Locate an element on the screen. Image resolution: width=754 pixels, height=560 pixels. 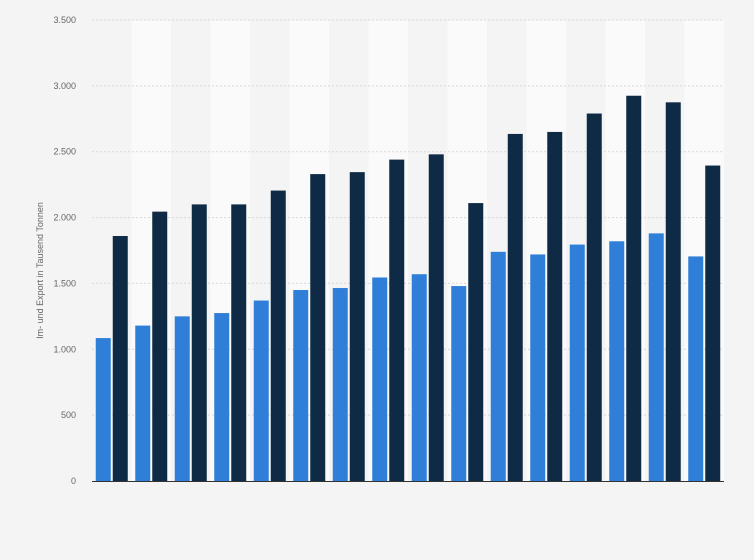
y-axis-ticks: 0 500 1.000 1.500 2.000 2.500 3.000 3.500 is located at coordinates (64, 250).